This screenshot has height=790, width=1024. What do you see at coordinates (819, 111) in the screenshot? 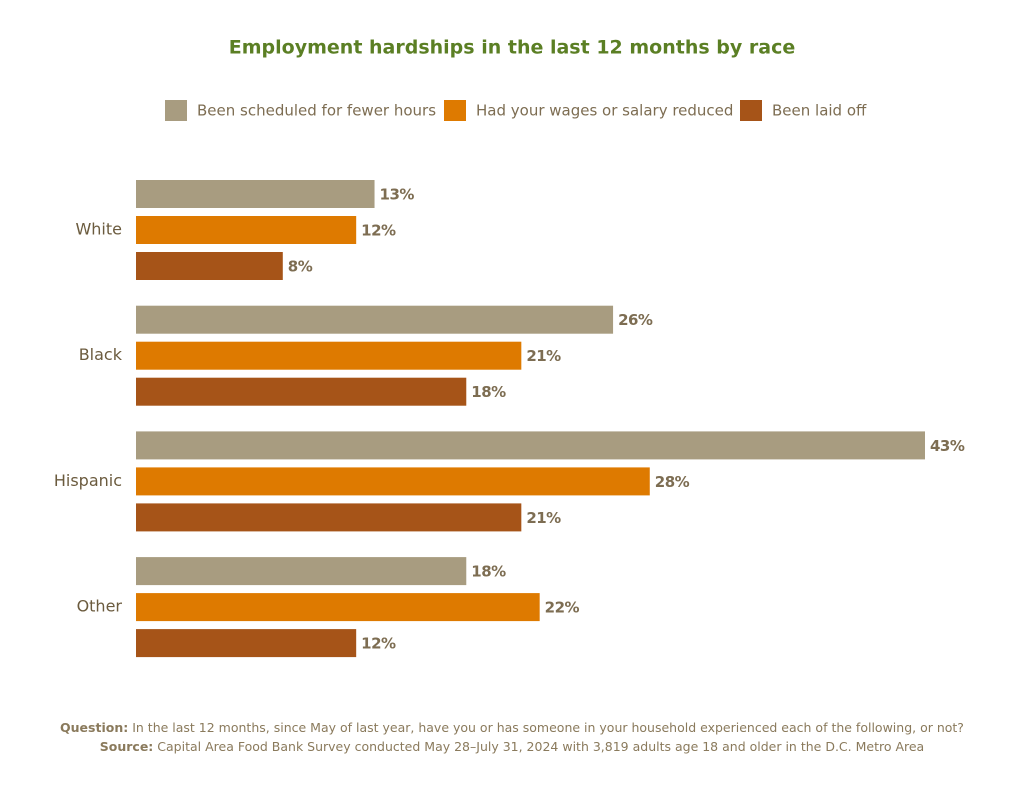
I see `legend-label: Been laid off` at bounding box center [819, 111].